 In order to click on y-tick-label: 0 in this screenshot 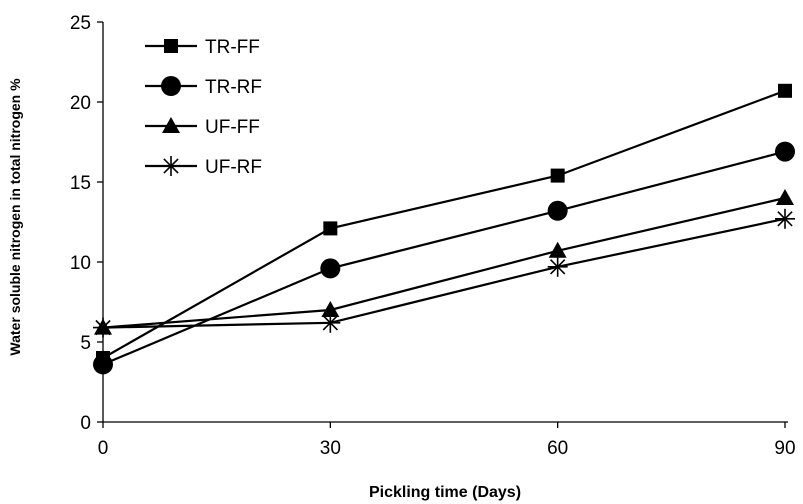, I will do `click(85, 423)`.